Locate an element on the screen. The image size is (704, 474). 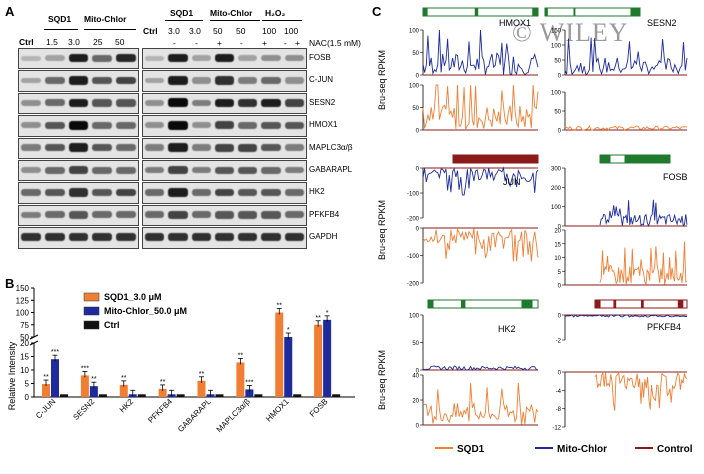
significance-label: * is located at coordinates (288, 330).